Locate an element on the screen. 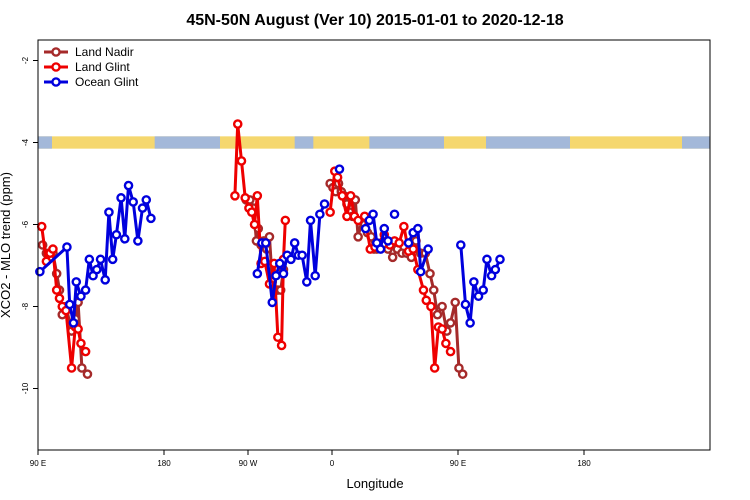  legend-item-land-glint: Land Glint is located at coordinates (87, 67).